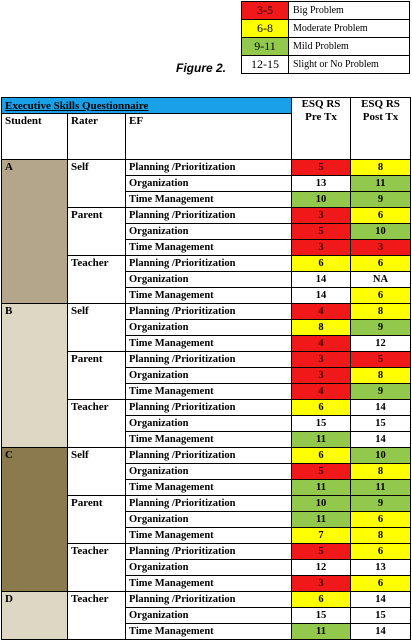 The image size is (412, 644). I want to click on legend-range: 6-8, so click(265, 28).